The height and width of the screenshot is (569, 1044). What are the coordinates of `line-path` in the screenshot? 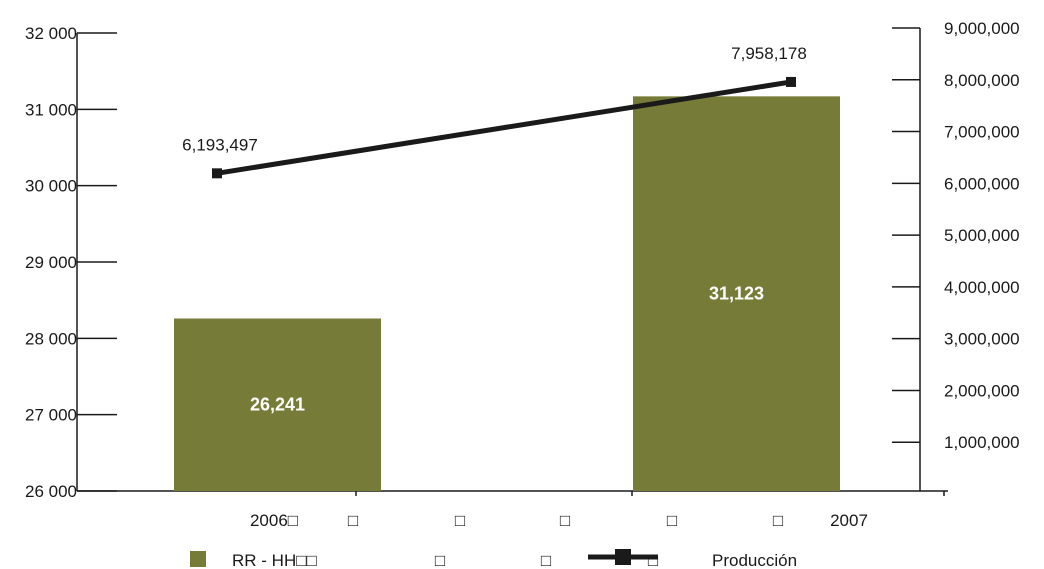 It's located at (504, 127).